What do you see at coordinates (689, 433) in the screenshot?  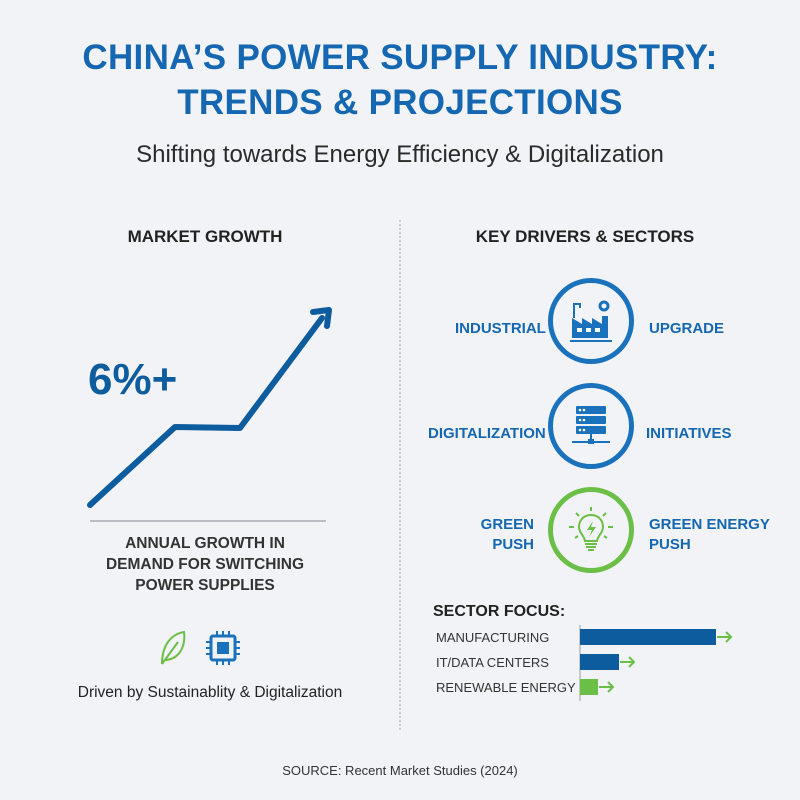 I see `driver-initiatives-label: INITIATIVES` at bounding box center [689, 433].